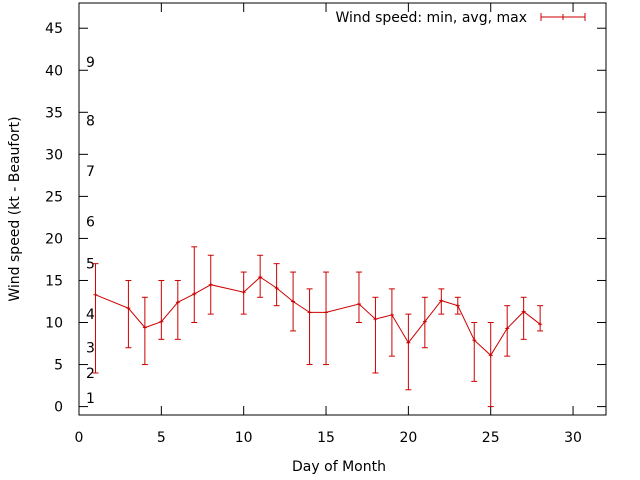  I want to click on beaufort-label: 9, so click(90, 63).